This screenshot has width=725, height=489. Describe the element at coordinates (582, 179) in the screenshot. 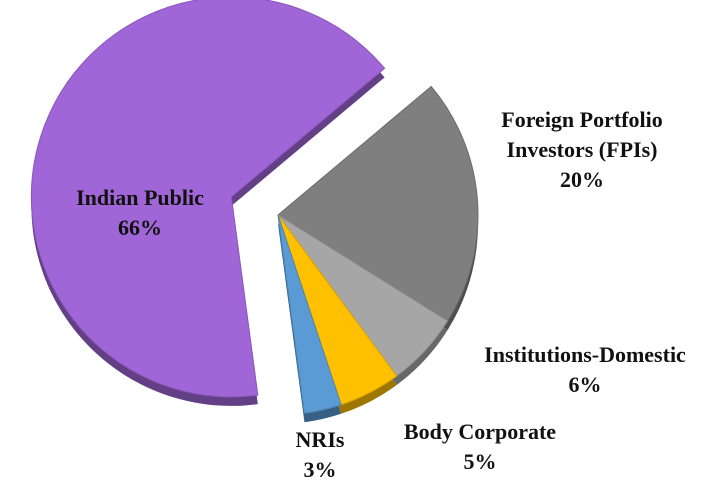

I see `value-label: 20%` at that location.